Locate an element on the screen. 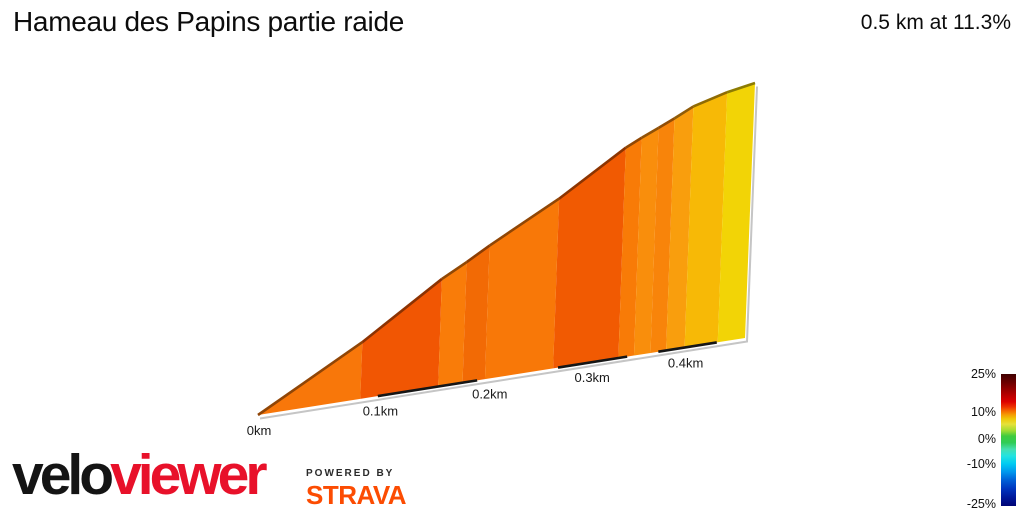  page-title: Hameau des Papins partie raide is located at coordinates (209, 21).